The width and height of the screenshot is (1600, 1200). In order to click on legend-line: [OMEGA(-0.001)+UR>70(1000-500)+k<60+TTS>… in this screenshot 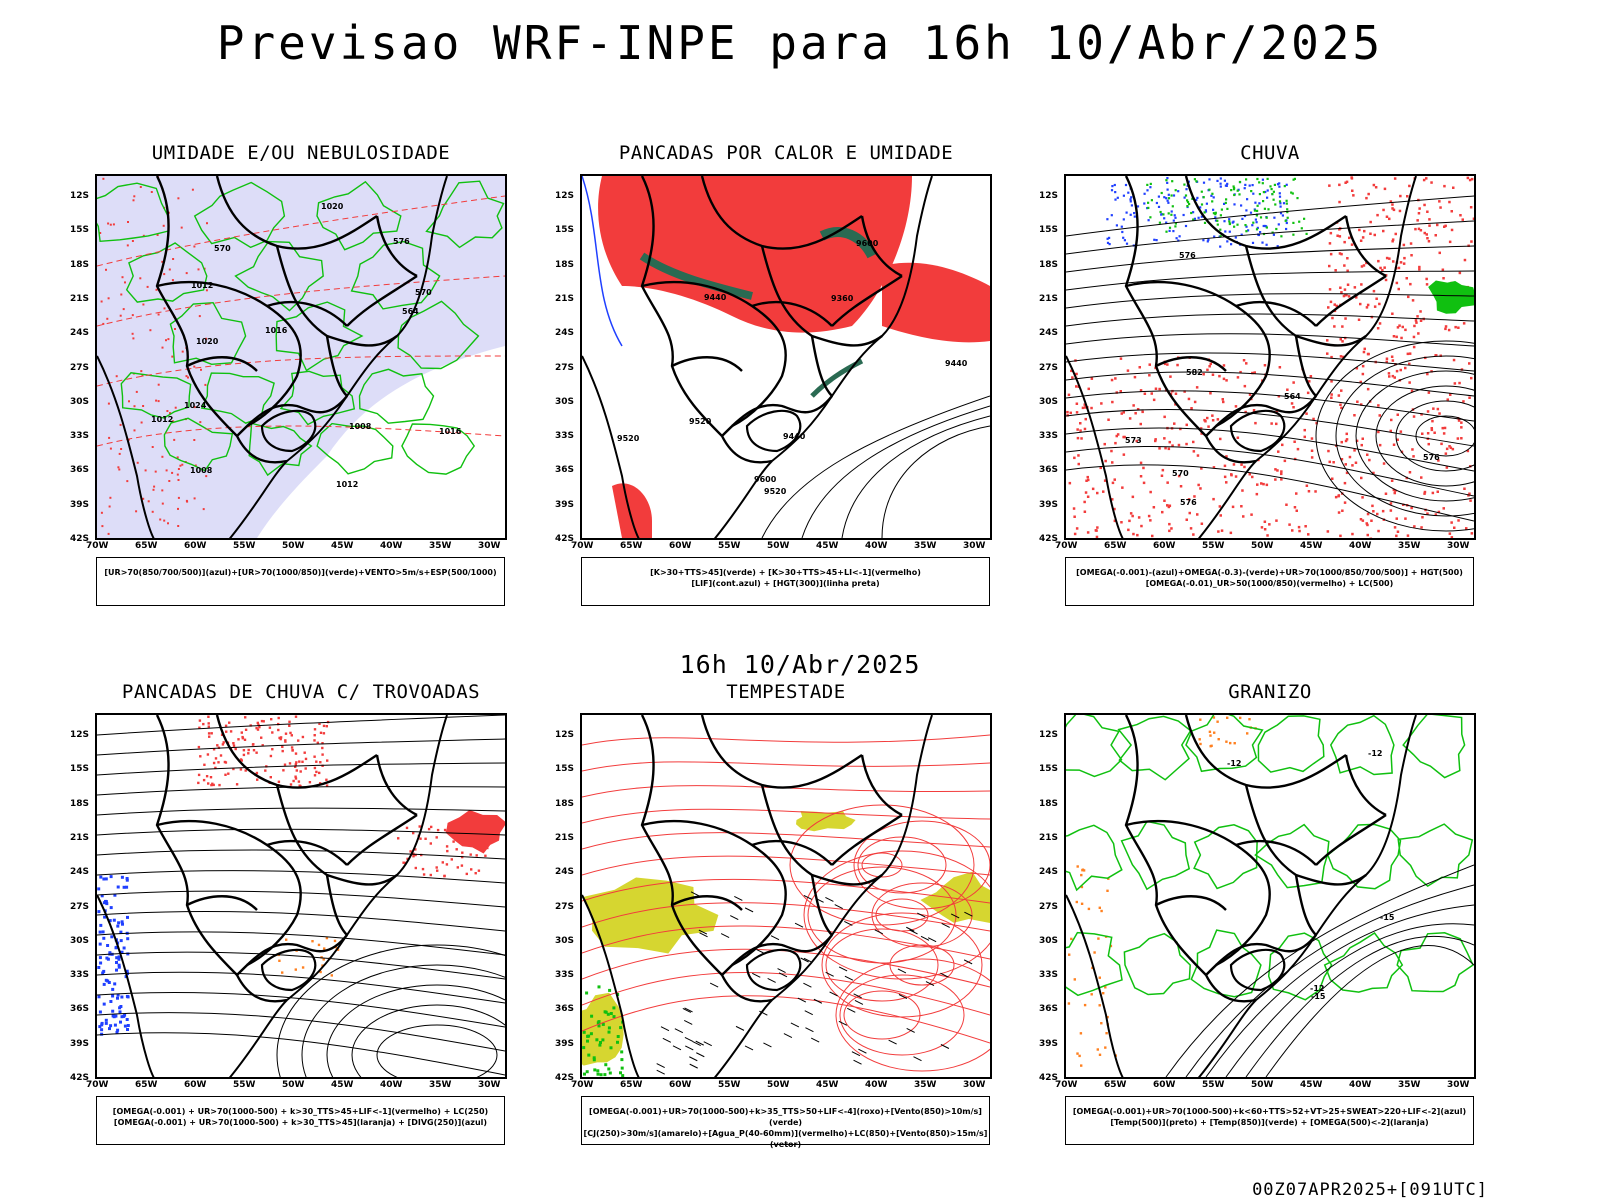, I will do `click(1269, 1111)`.